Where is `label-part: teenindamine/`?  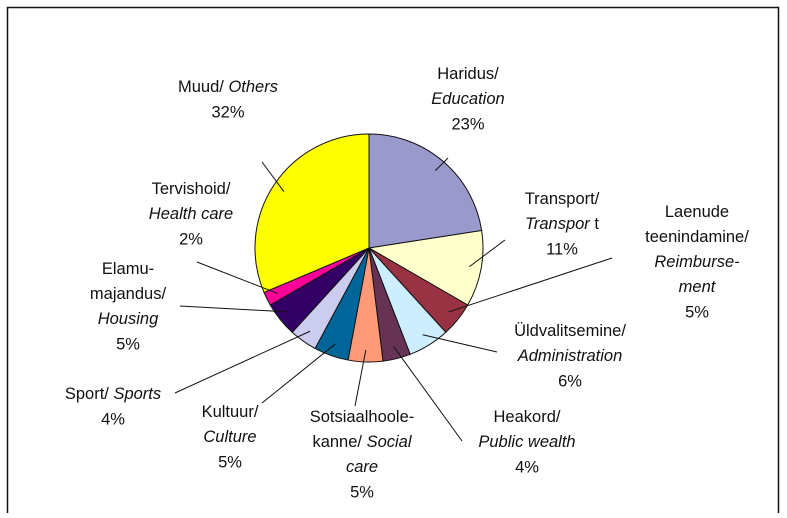
label-part: teenindamine/ is located at coordinates (697, 237).